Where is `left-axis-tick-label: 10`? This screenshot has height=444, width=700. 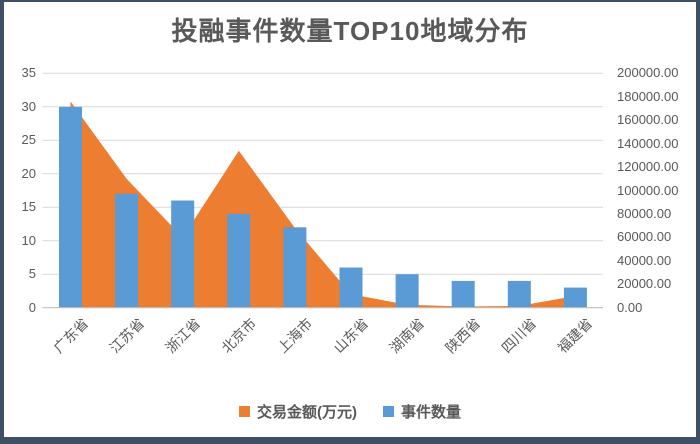 left-axis-tick-label: 10 is located at coordinates (28, 240).